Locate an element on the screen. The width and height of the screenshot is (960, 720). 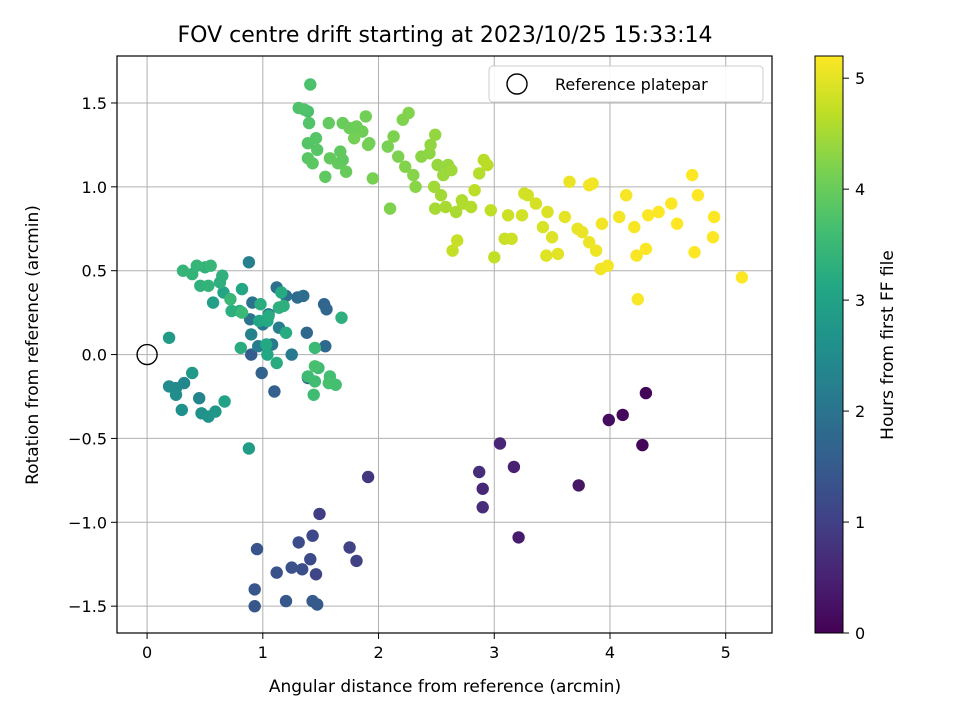
colorbar-tick-label: 2 is located at coordinates (860, 411).